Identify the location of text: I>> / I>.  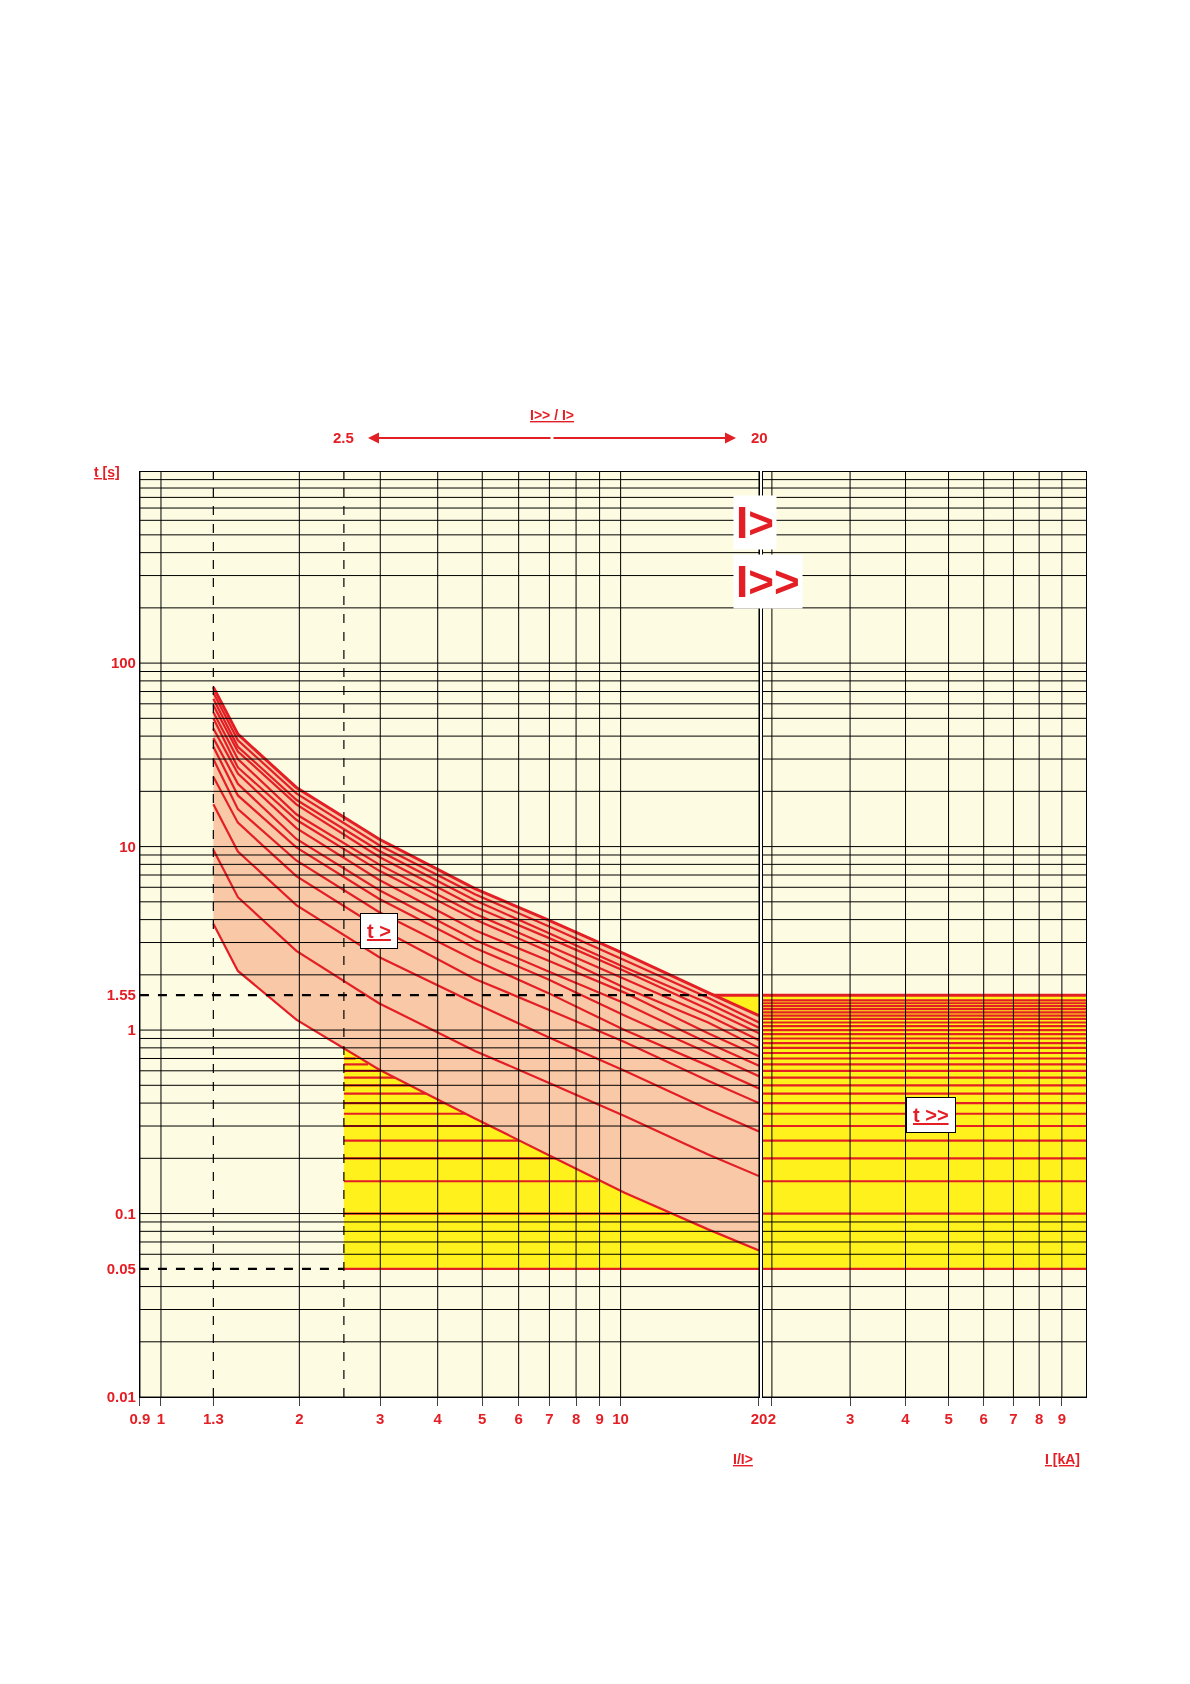
(552, 415).